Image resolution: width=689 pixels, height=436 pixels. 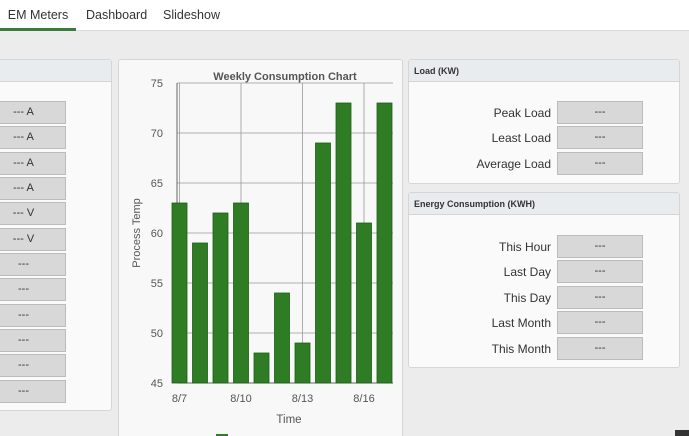 What do you see at coordinates (288, 420) in the screenshot?
I see `x-axis-label: Time` at bounding box center [288, 420].